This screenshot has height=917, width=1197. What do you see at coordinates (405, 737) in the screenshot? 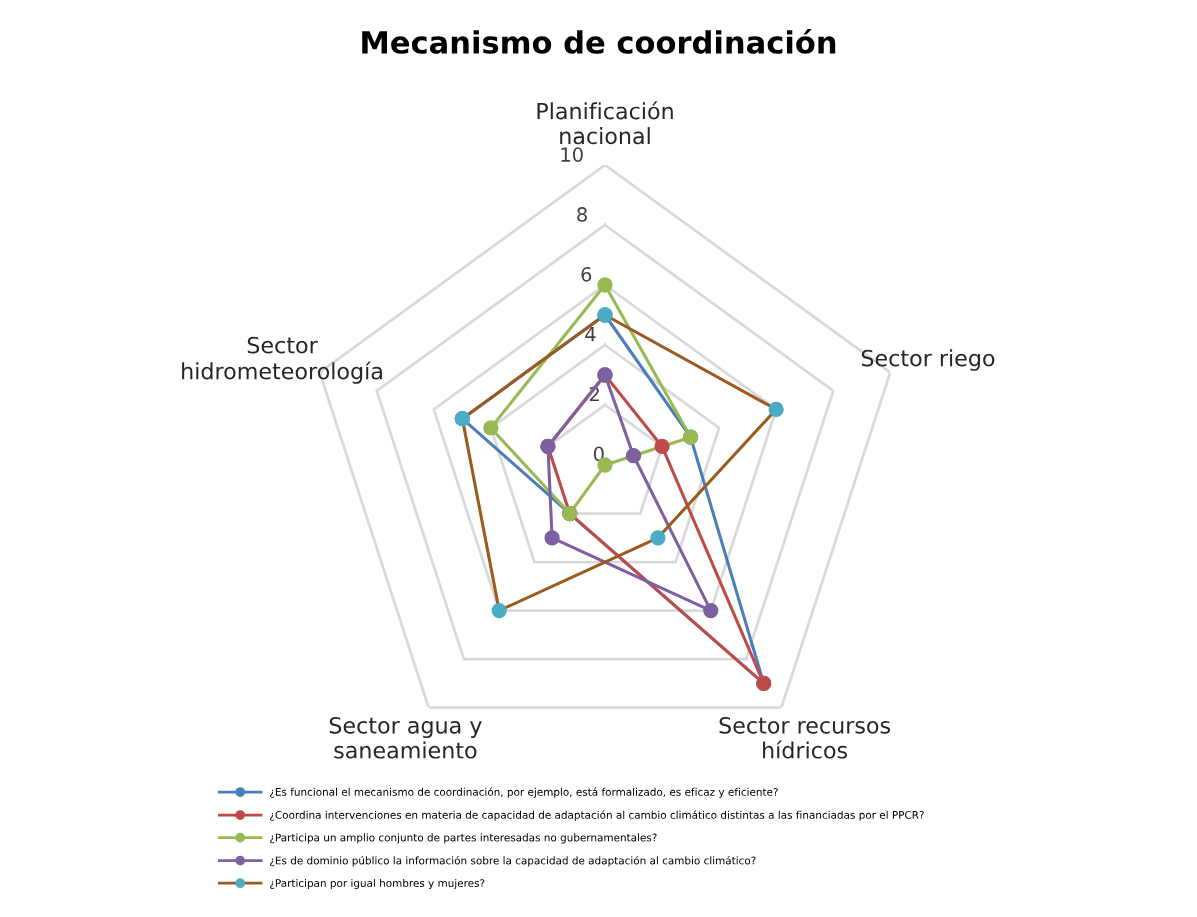
I see `spoke-label: Sector agua y saneamiento` at bounding box center [405, 737].